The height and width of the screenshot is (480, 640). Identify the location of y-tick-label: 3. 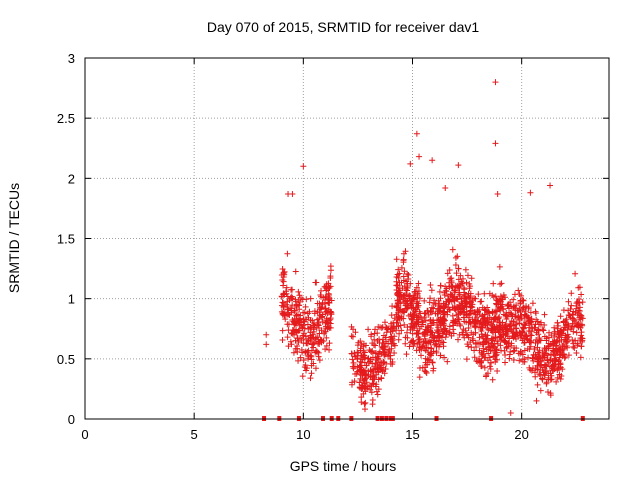
(71, 58).